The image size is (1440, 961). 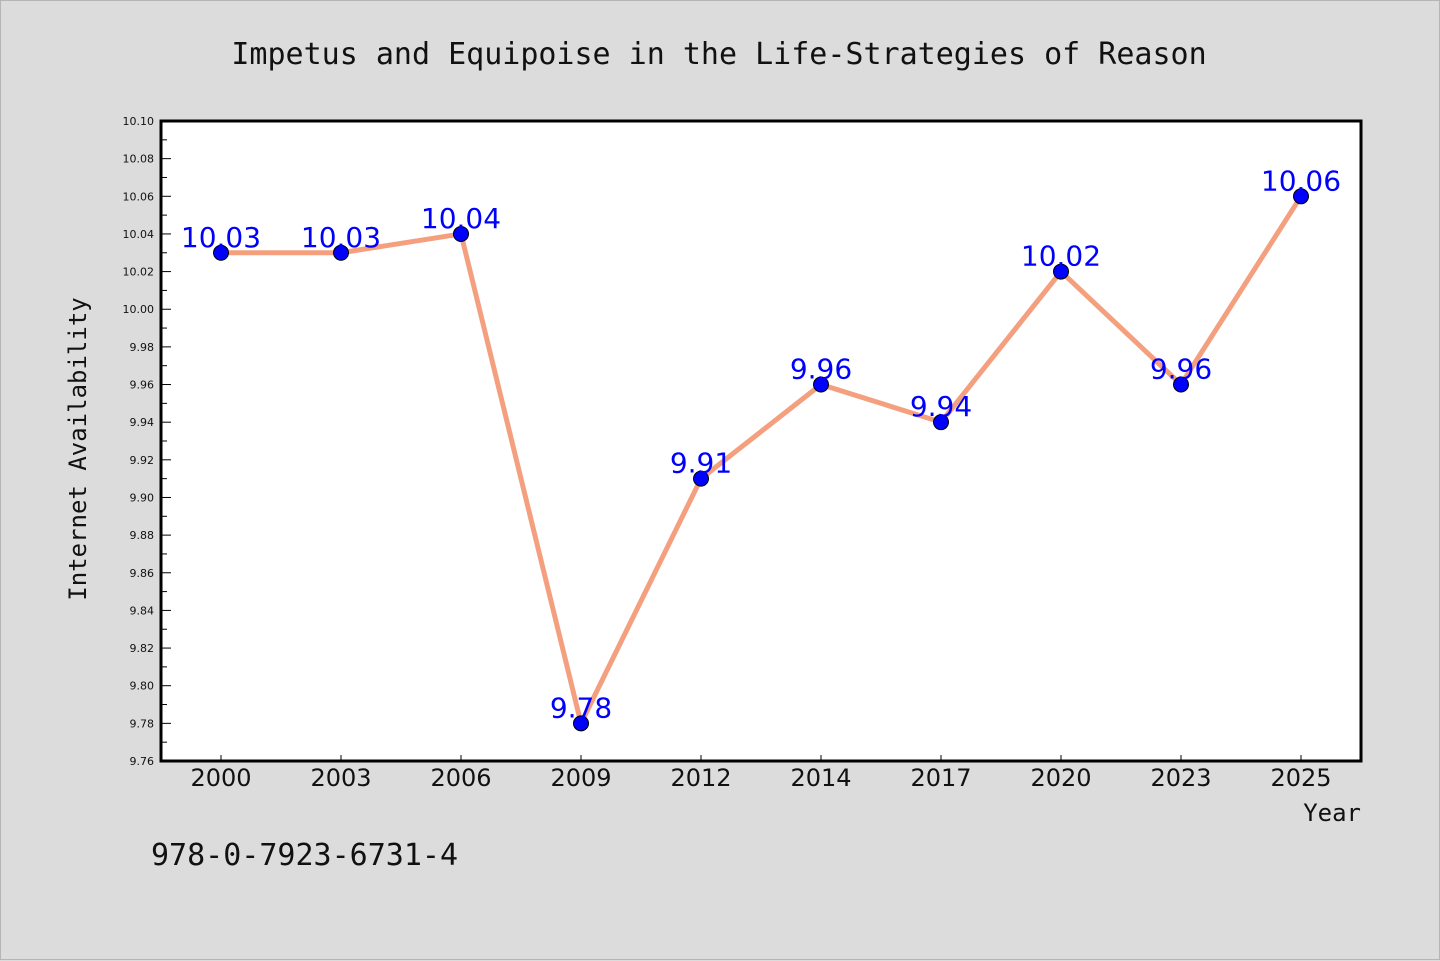 I want to click on y-tick-label: 9.96, so click(x=142, y=385).